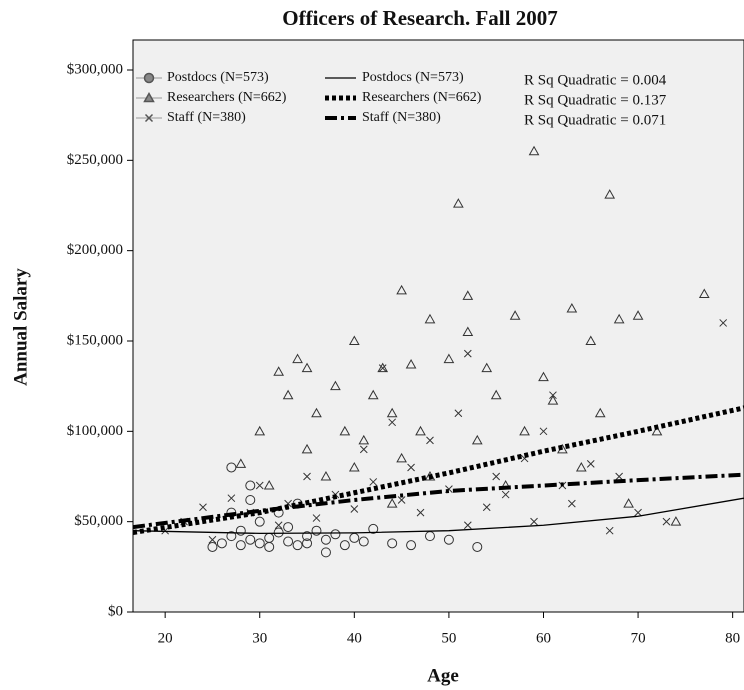 This screenshot has width=744, height=690. What do you see at coordinates (732, 638) in the screenshot?
I see `x-tick-label: 80` at bounding box center [732, 638].